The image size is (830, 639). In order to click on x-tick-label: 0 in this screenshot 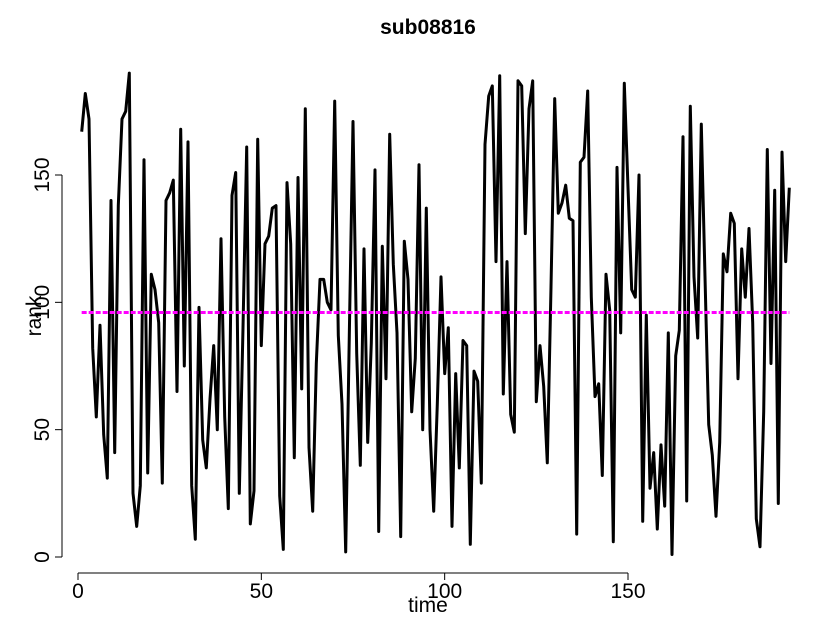, I will do `click(78, 591)`.